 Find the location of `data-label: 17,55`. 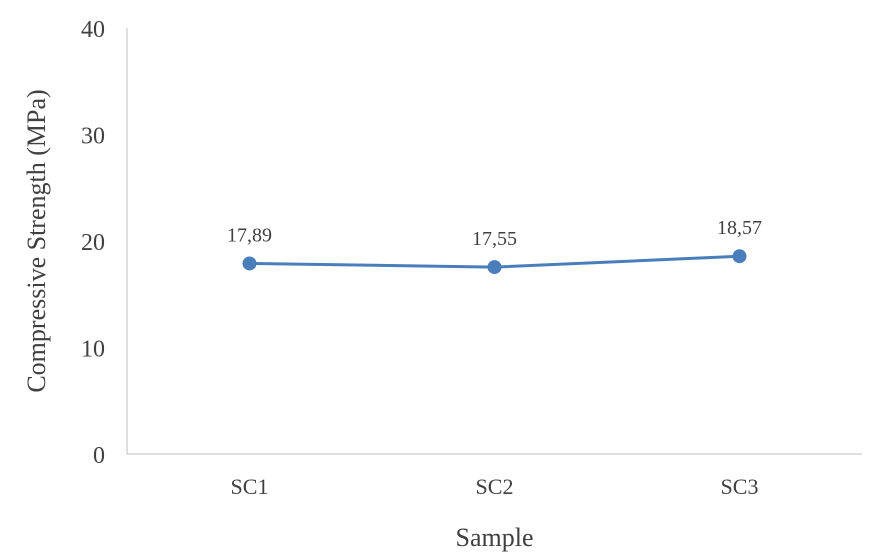

data-label: 17,55 is located at coordinates (494, 239).